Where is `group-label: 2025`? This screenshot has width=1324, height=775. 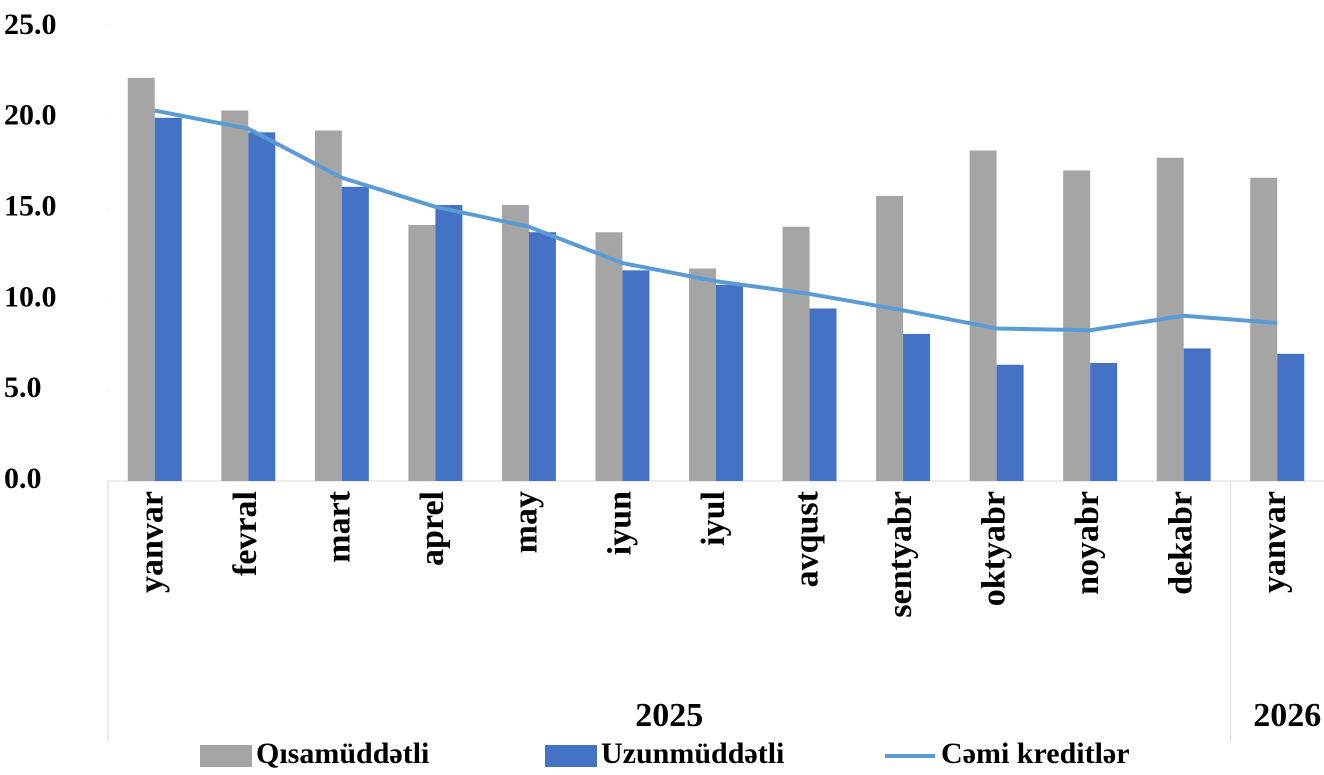
group-label: 2025 is located at coordinates (669, 715).